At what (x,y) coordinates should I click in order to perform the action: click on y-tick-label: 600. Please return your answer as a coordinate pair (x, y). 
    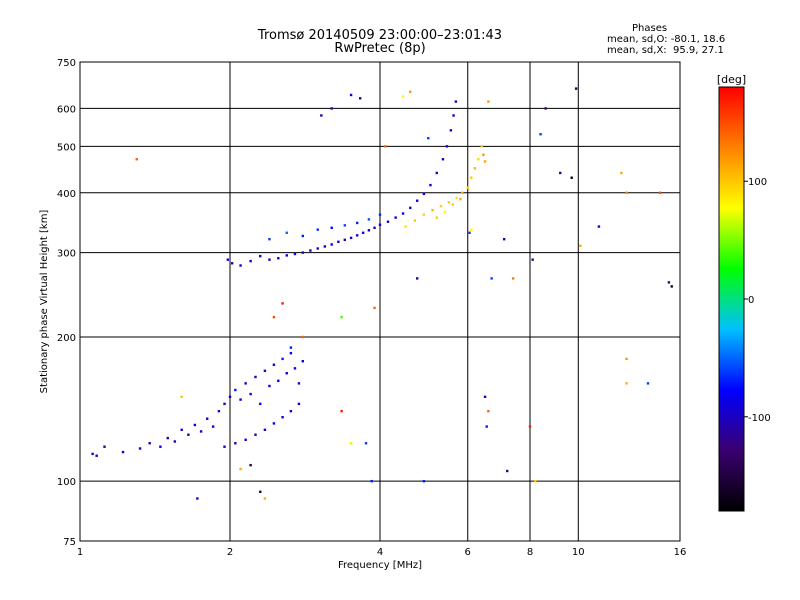
    Looking at the image, I should click on (66, 109).